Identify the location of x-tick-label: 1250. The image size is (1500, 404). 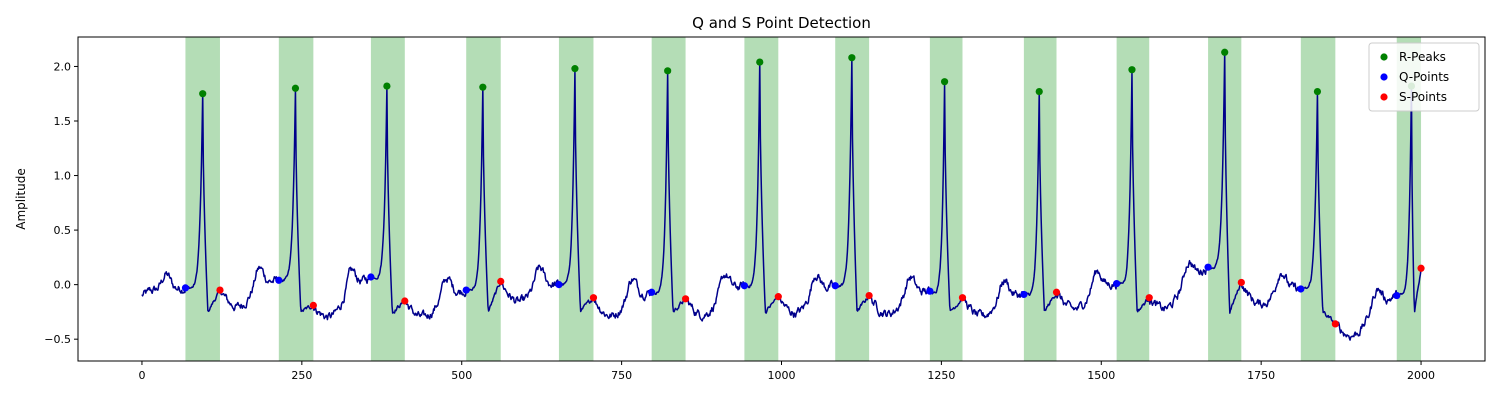
(941, 375).